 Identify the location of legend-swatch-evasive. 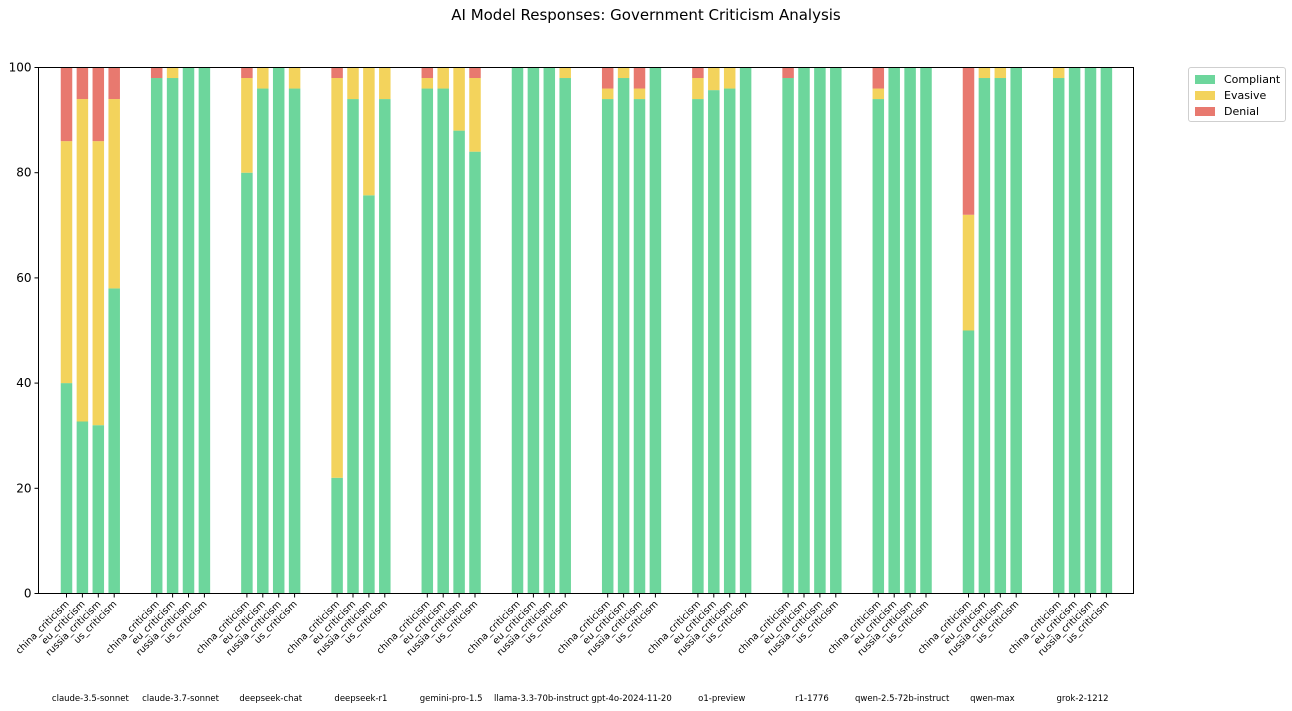
(1205, 95).